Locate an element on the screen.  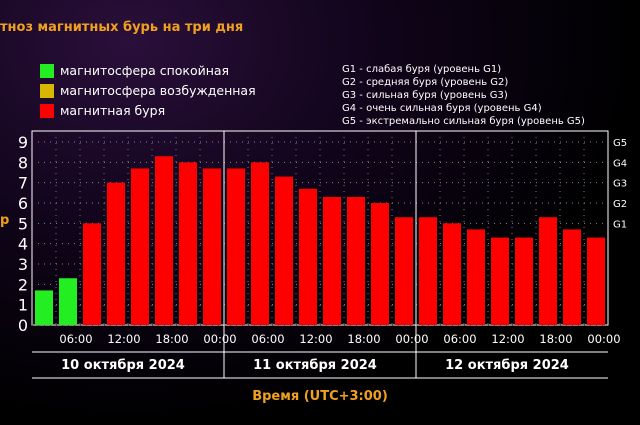
y-tick-label: 3 is located at coordinates (23, 264).